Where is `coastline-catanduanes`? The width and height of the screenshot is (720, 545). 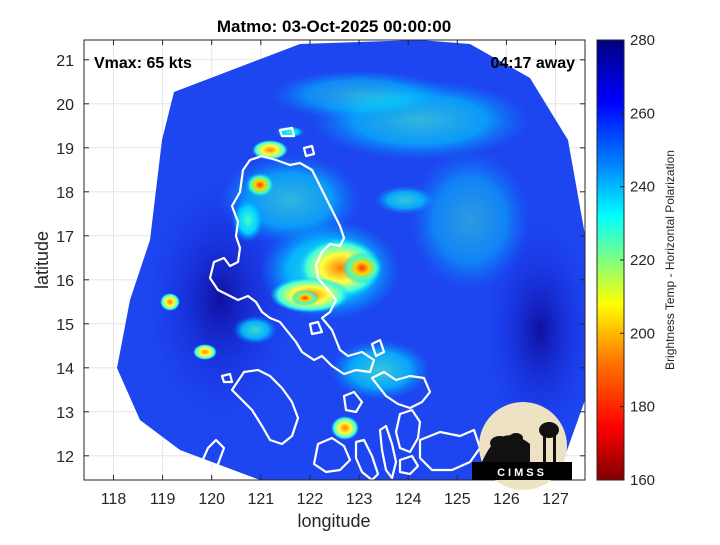
coastline-catanduanes is located at coordinates (378, 348).